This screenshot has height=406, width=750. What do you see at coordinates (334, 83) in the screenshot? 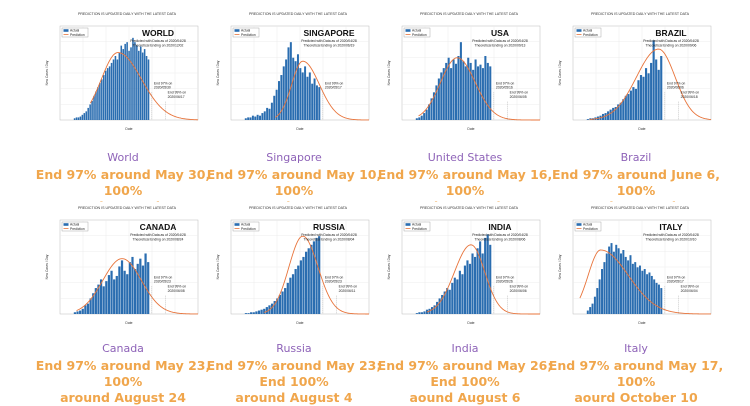
I see `annotation-label: End 99% on` at bounding box center [334, 83].